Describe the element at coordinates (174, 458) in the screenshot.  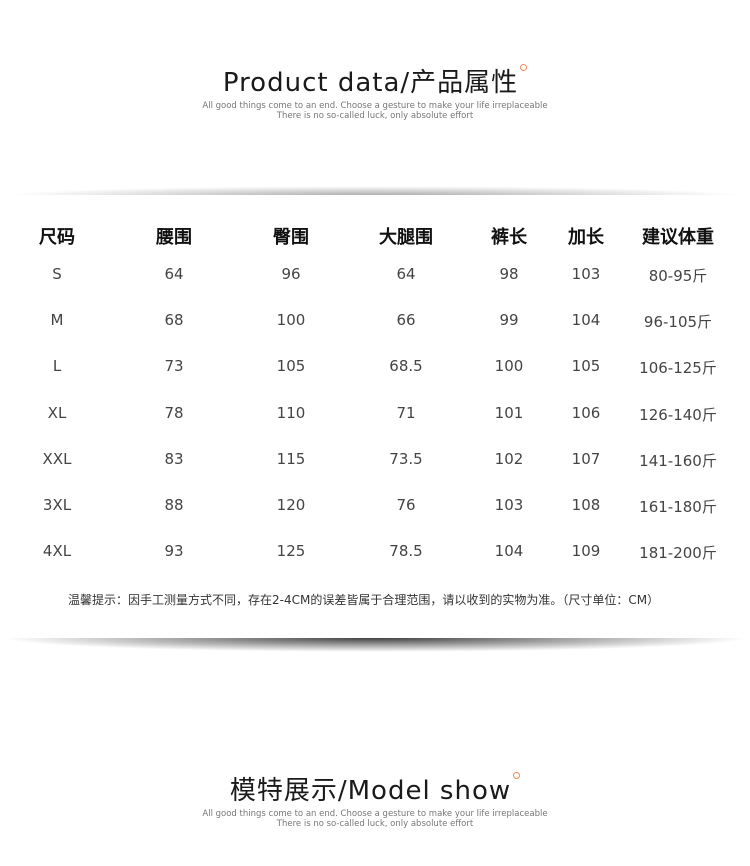
I see `table-cell: 83` at that location.